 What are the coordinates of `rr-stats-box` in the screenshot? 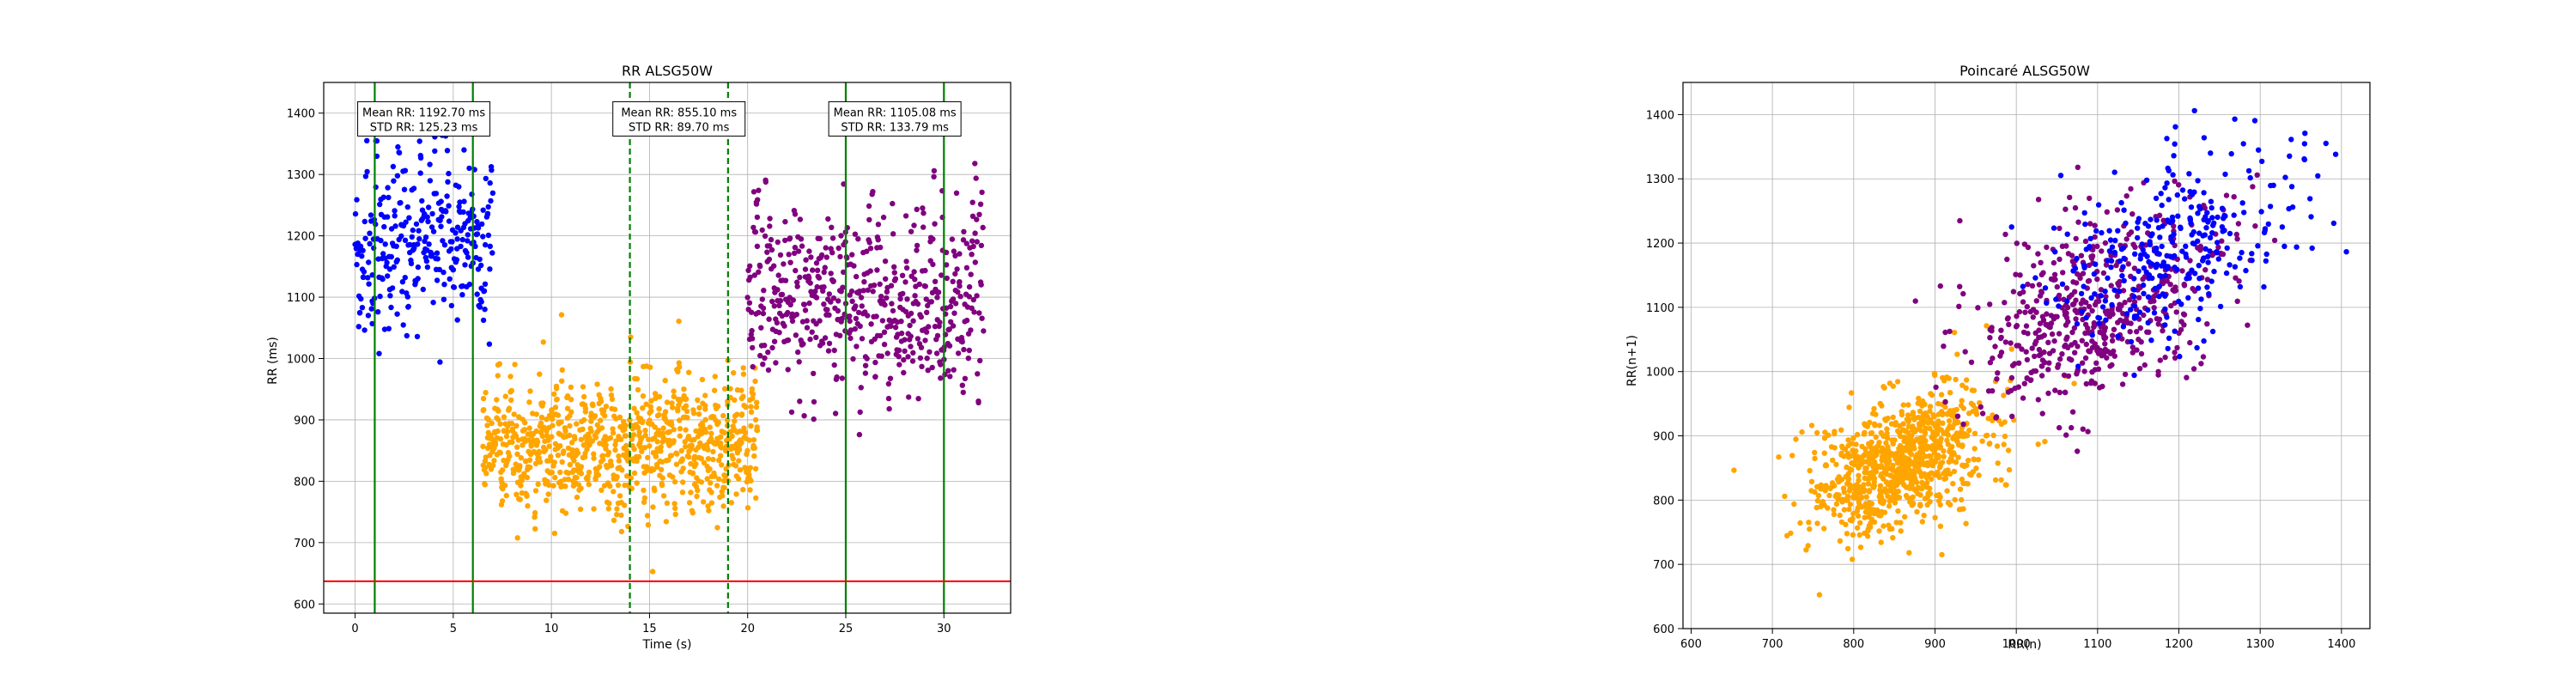 It's located at (679, 118).